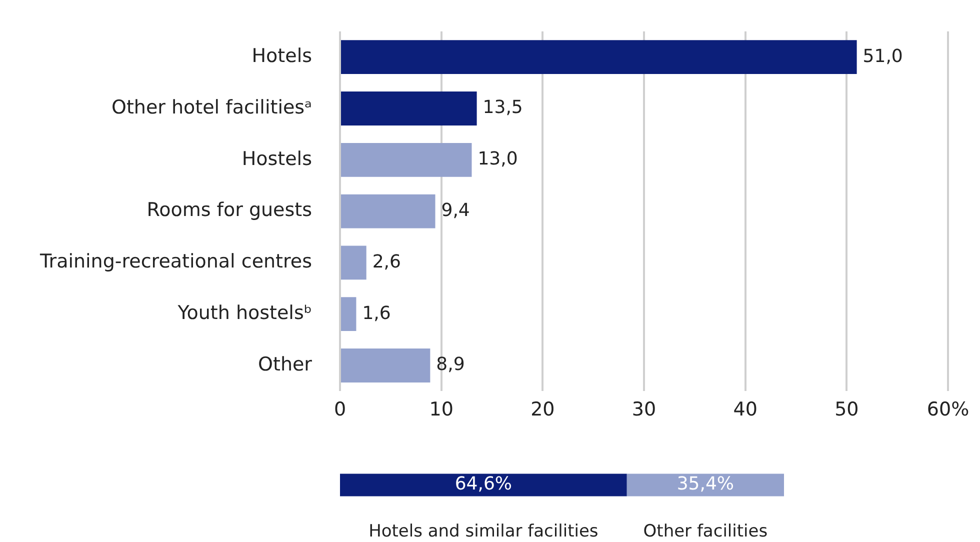 The image size is (980, 542). I want to click on y-tick-label: Hostels, so click(277, 159).